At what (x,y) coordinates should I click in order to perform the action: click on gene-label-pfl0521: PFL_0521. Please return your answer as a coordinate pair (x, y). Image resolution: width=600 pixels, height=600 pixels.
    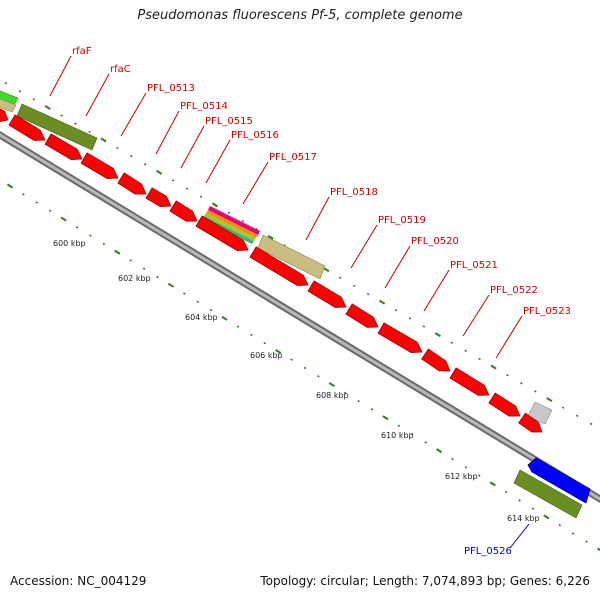
    Looking at the image, I should click on (474, 265).